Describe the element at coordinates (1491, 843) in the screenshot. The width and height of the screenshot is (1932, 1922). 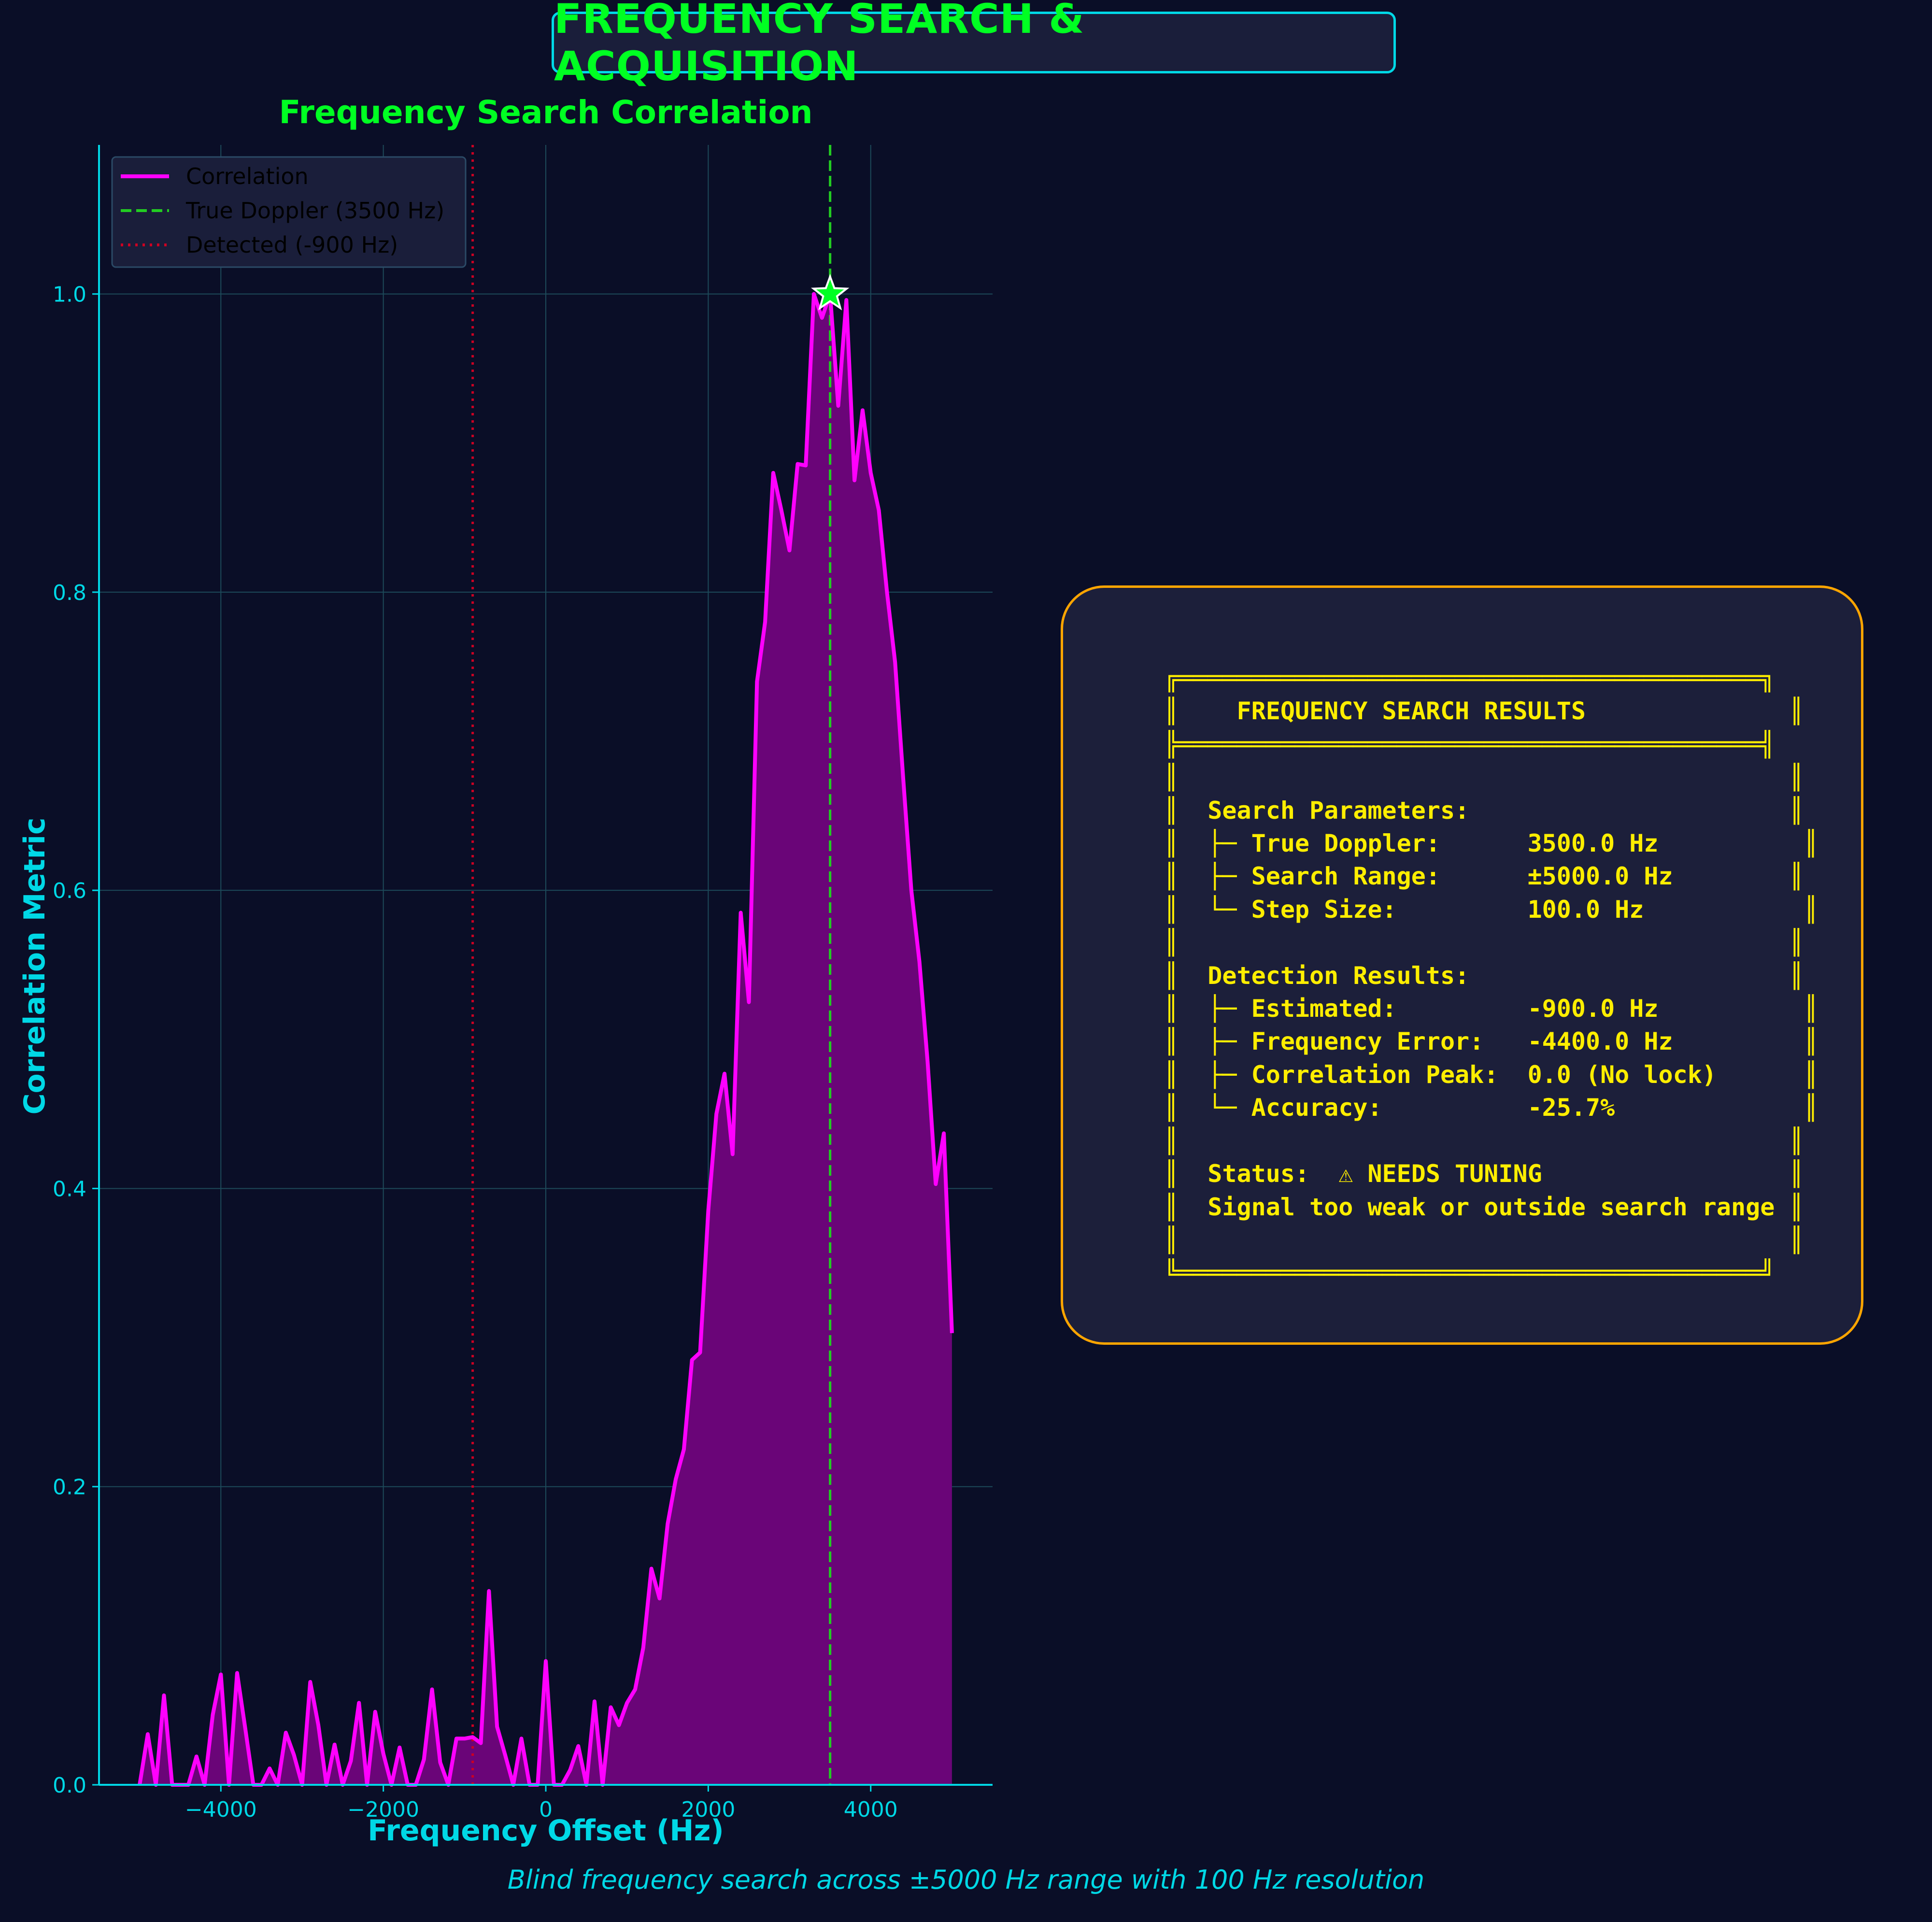
I see `results-line: ║ ├─ True Doppler: 3500.0 Hz ║` at that location.